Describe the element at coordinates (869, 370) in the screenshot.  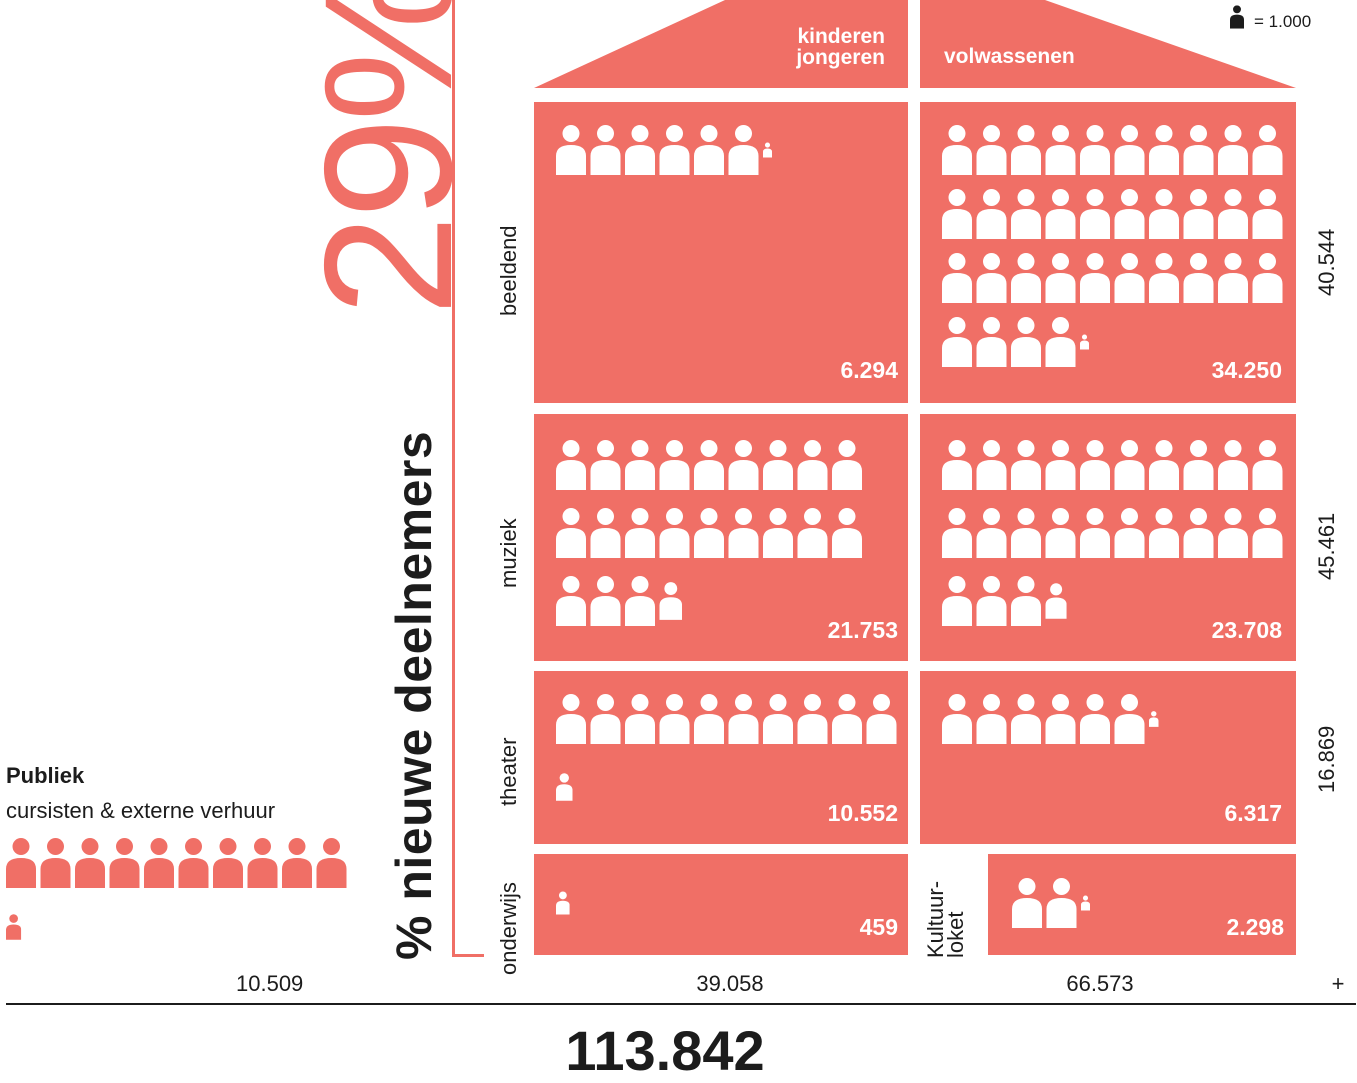
I see `value-beeldend-kids: 6.294` at that location.